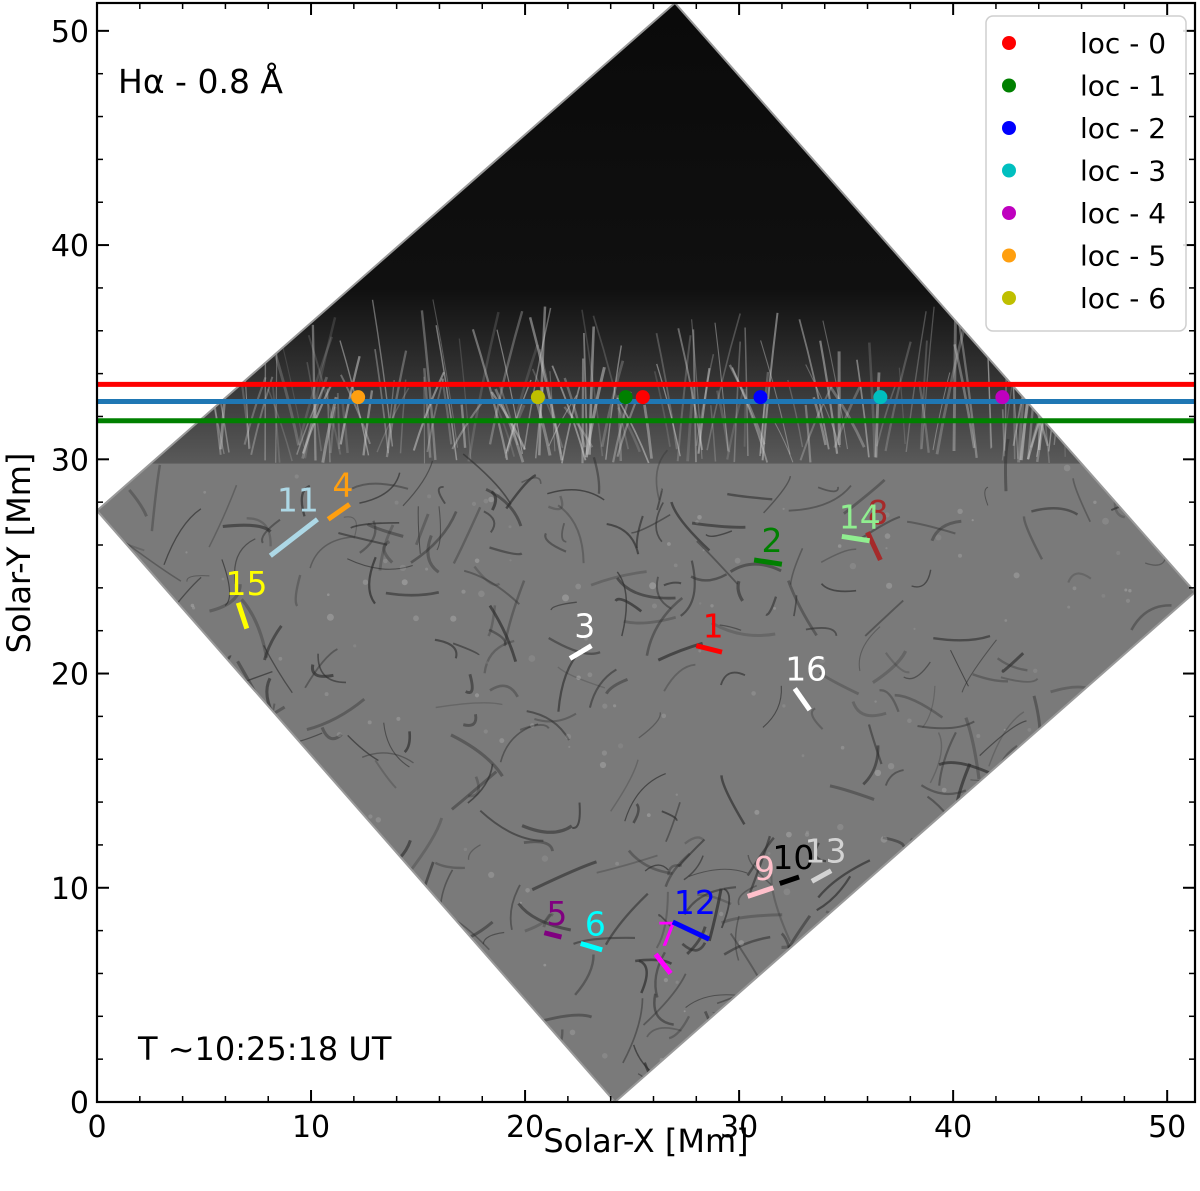 This screenshot has height=1191, width=1200. I want to click on legend-label-1: loc - 1, so click(1123, 86).